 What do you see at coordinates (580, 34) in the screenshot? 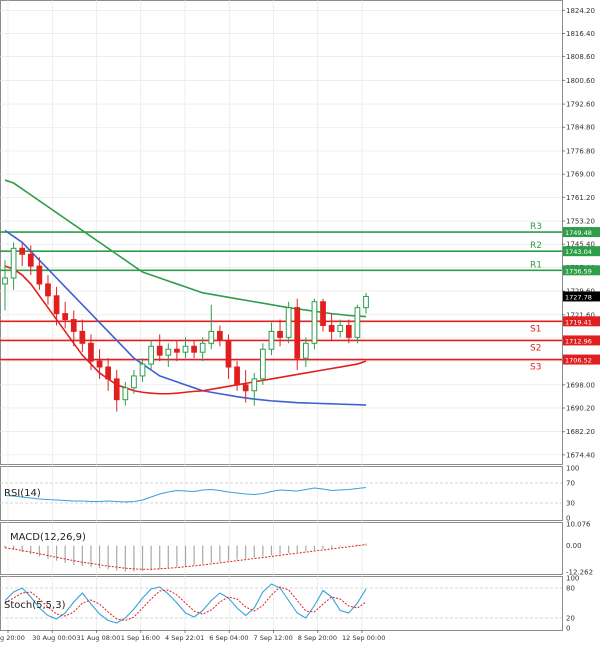
I see `price-tick-label: 1816.40` at bounding box center [580, 34].